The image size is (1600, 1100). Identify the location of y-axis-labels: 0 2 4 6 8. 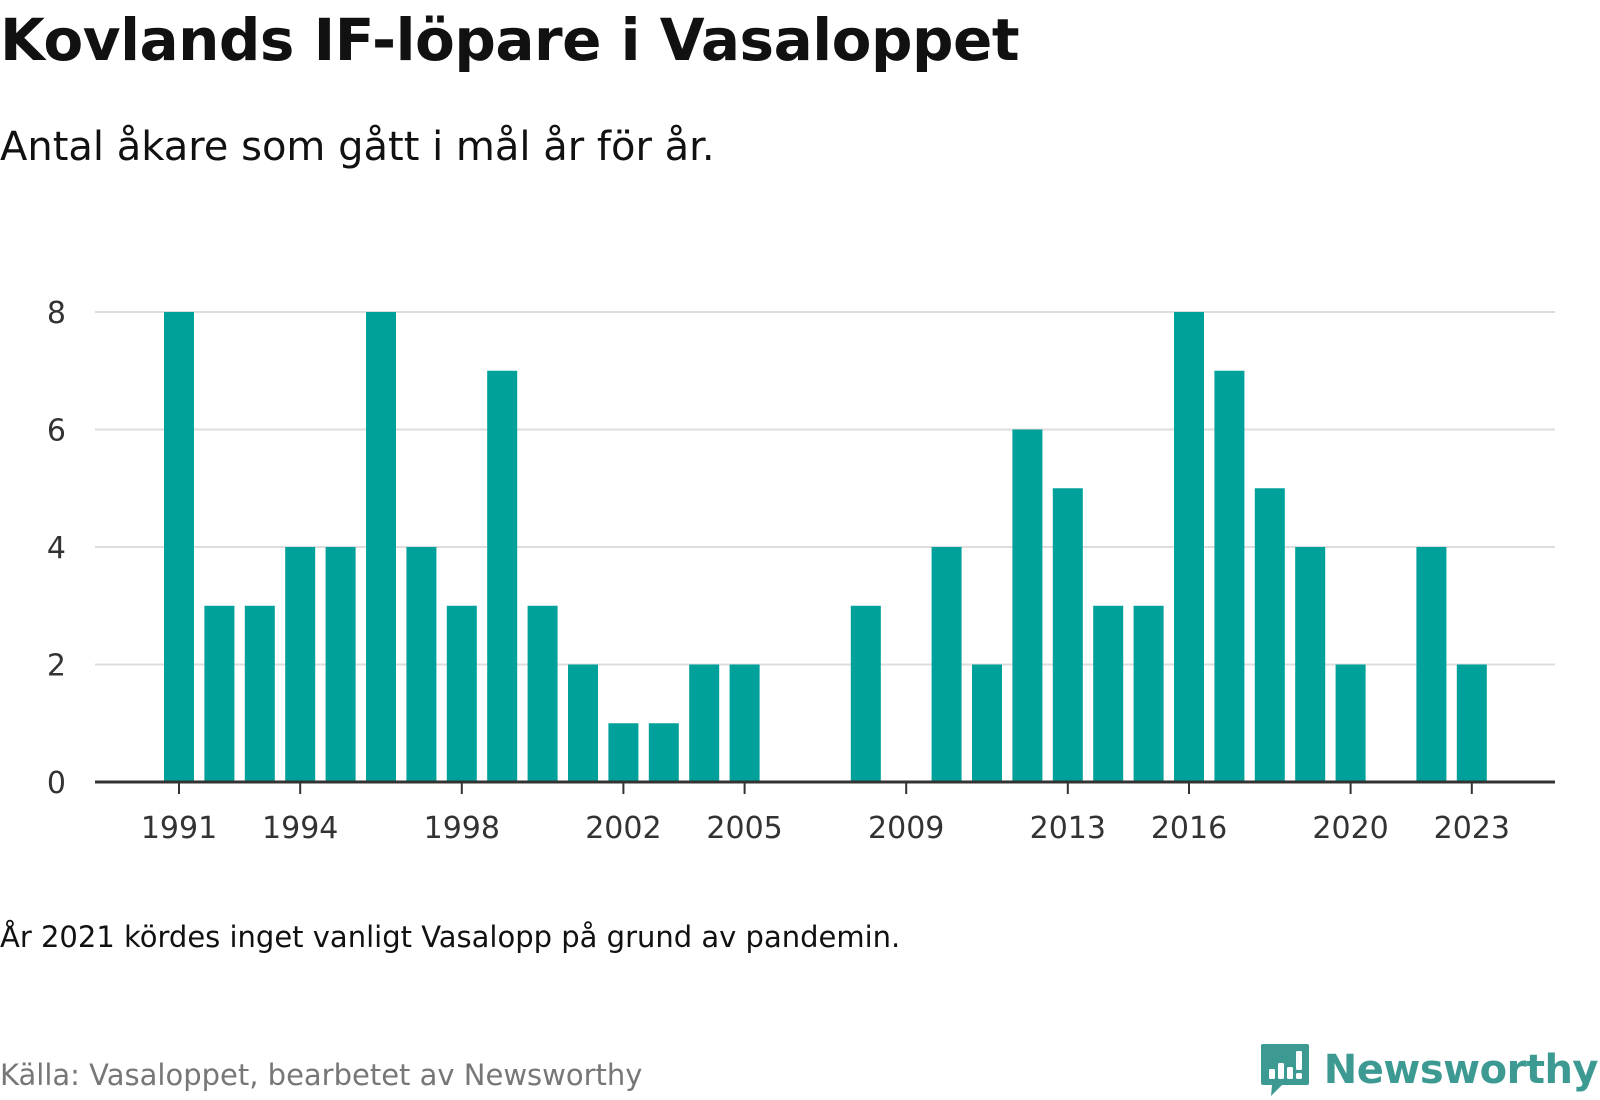
(56, 548).